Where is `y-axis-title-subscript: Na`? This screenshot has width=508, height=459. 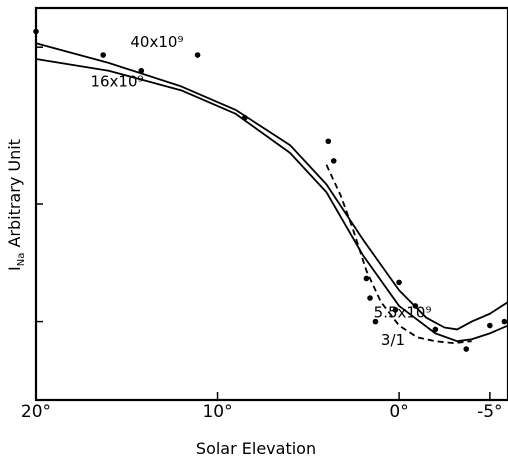
y-axis-title-subscript: Na is located at coordinates (21, 260).